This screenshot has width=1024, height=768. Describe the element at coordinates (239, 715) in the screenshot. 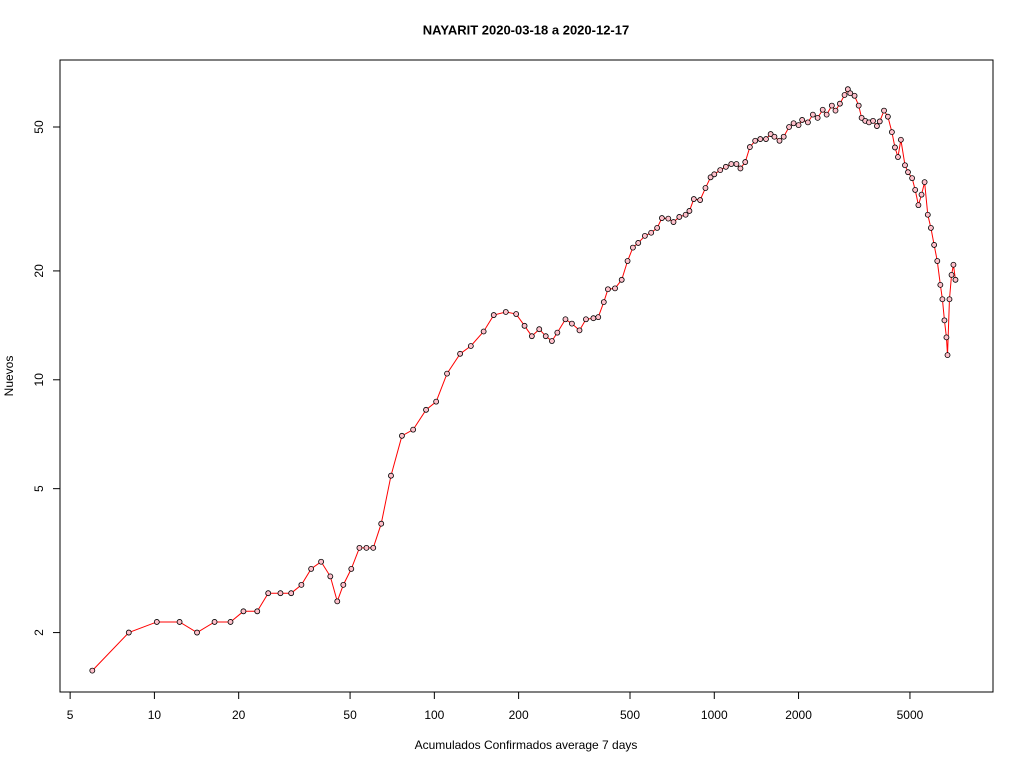

I see `x-tick-label: 20` at that location.